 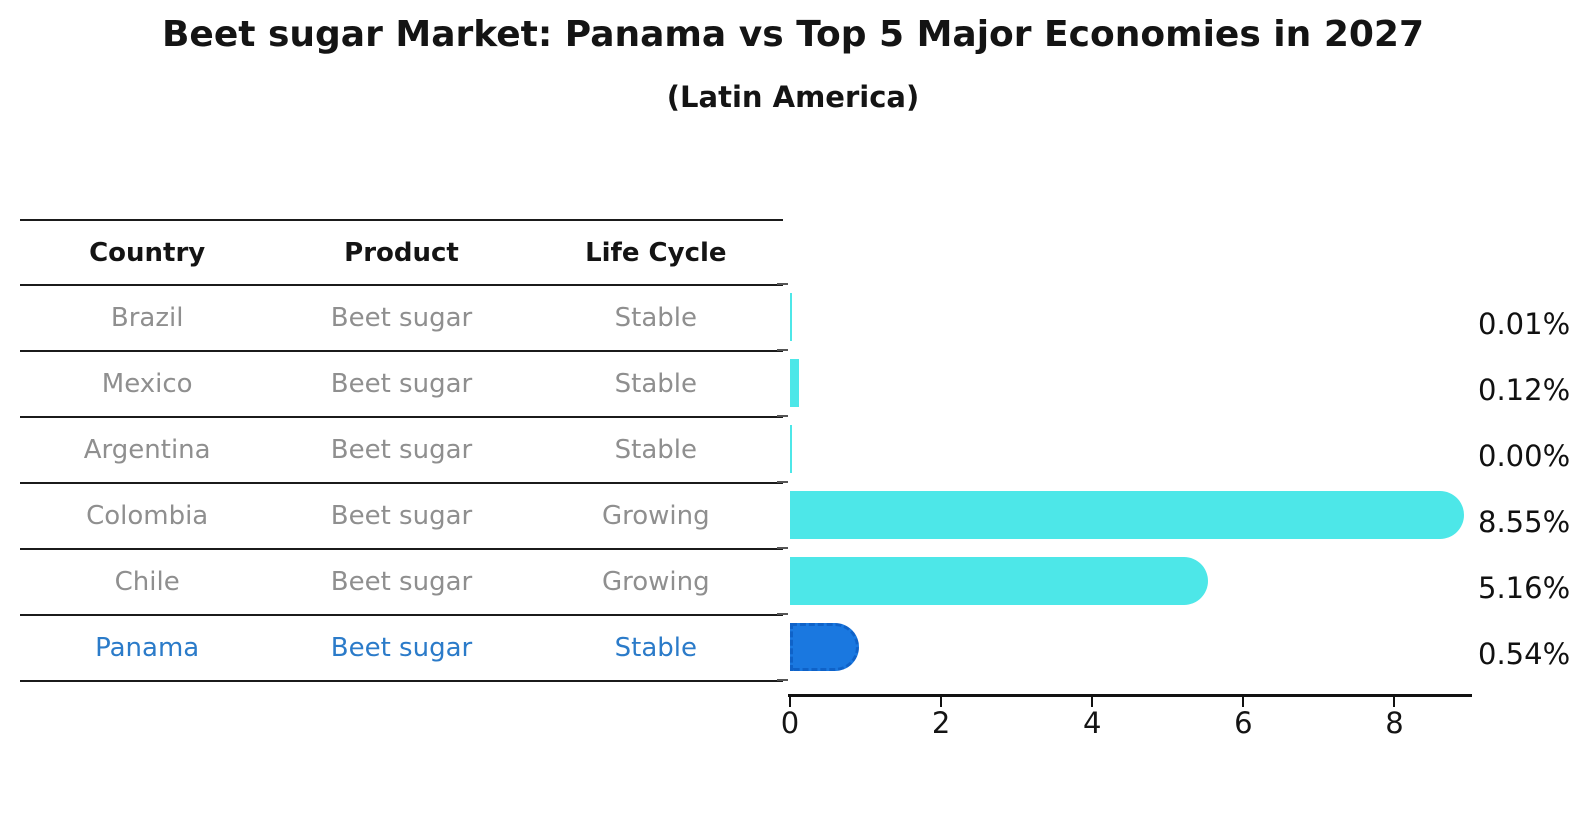 What do you see at coordinates (791, 317) in the screenshot?
I see `bar-brazil` at bounding box center [791, 317].